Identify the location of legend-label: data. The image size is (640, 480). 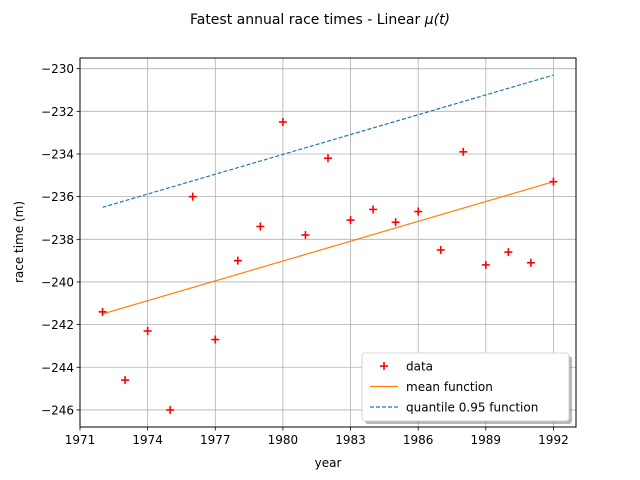
(419, 367).